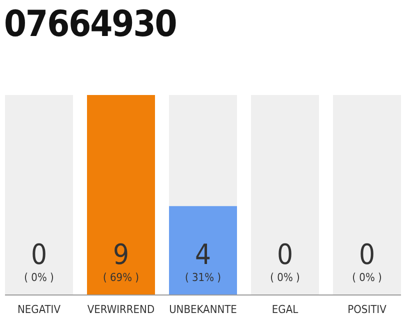 Image resolution: width=410 pixels, height=320 pixels. What do you see at coordinates (285, 309) in the screenshot?
I see `x-tick-label: EGAL` at bounding box center [285, 309].